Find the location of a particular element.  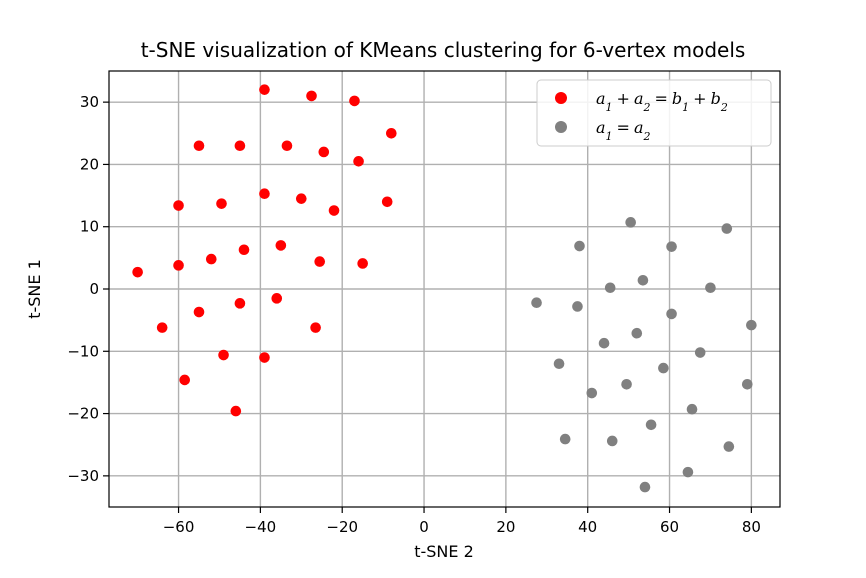

y-axis-label: t-SNE 1 is located at coordinates (34, 289).